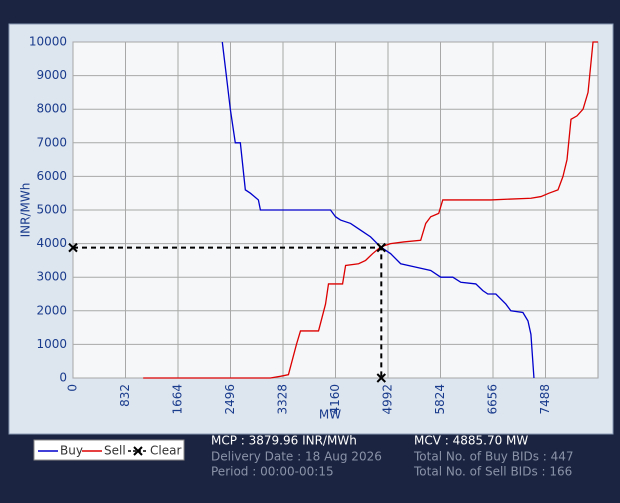 The image size is (620, 503). What do you see at coordinates (51, 75) in the screenshot?
I see `y-tick-label: 9000` at bounding box center [51, 75].